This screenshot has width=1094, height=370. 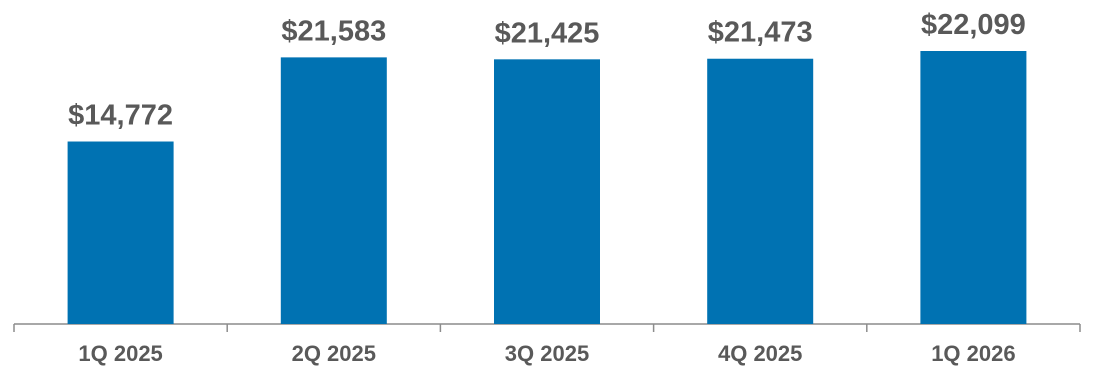 What do you see at coordinates (973, 25) in the screenshot?
I see `bar-value-label: $22,099` at bounding box center [973, 25].